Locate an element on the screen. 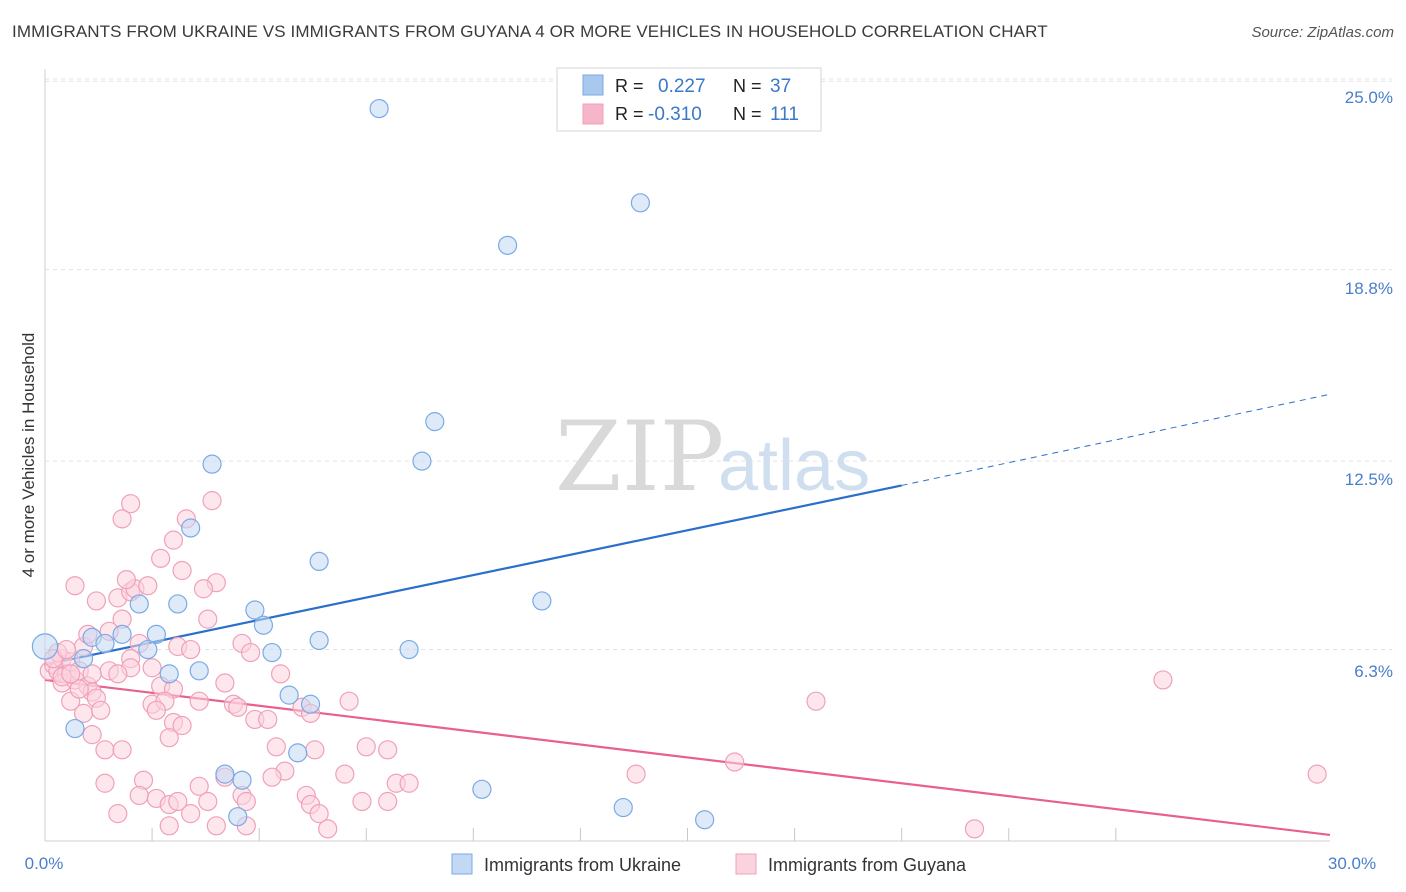 This screenshot has width=1406, height=892. legend-swatch-ukraine is located at coordinates (593, 85).